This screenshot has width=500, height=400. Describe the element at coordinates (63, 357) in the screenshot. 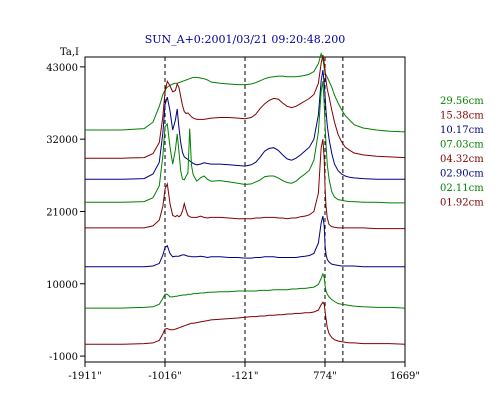

I see `y-tick-label: -1000` at that location.